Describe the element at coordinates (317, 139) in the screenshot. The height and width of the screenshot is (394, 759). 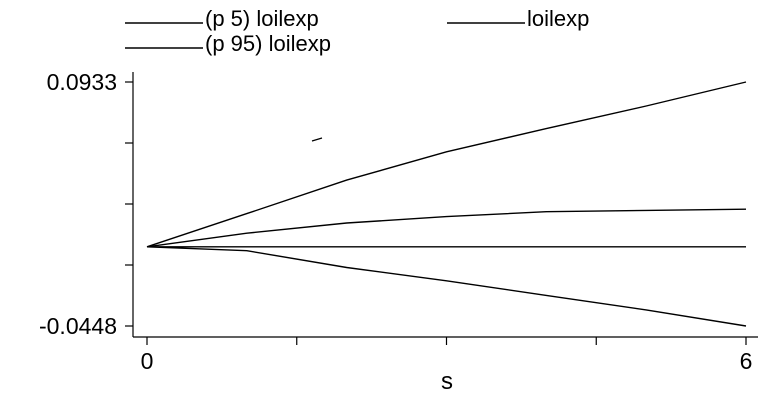
I see `stray-mark` at that location.